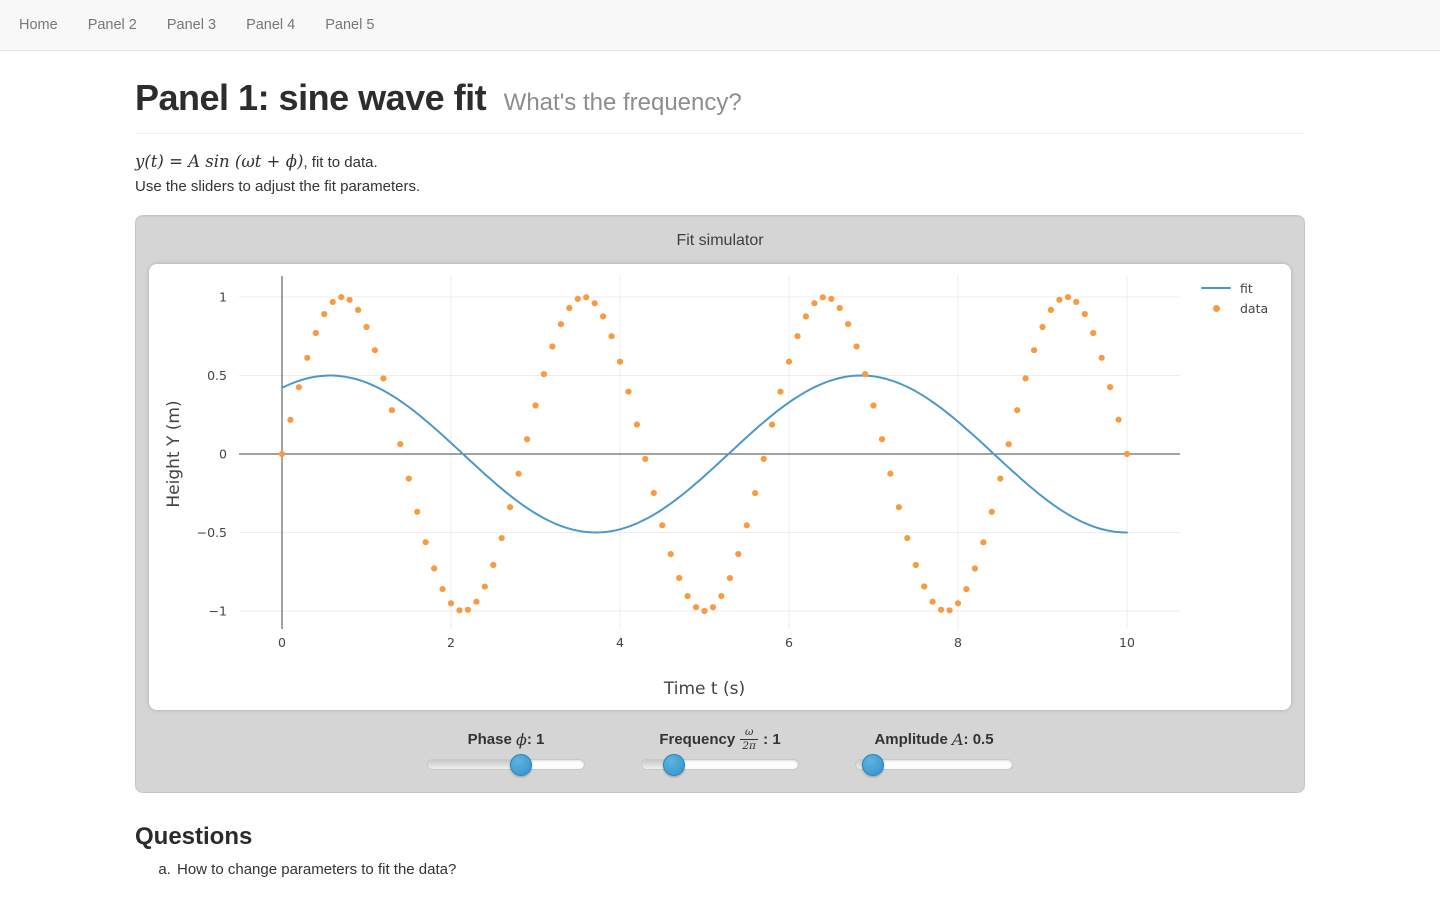 The height and width of the screenshot is (919, 1440). What do you see at coordinates (872, 764) in the screenshot?
I see `amplitude-slider-handle` at bounding box center [872, 764].